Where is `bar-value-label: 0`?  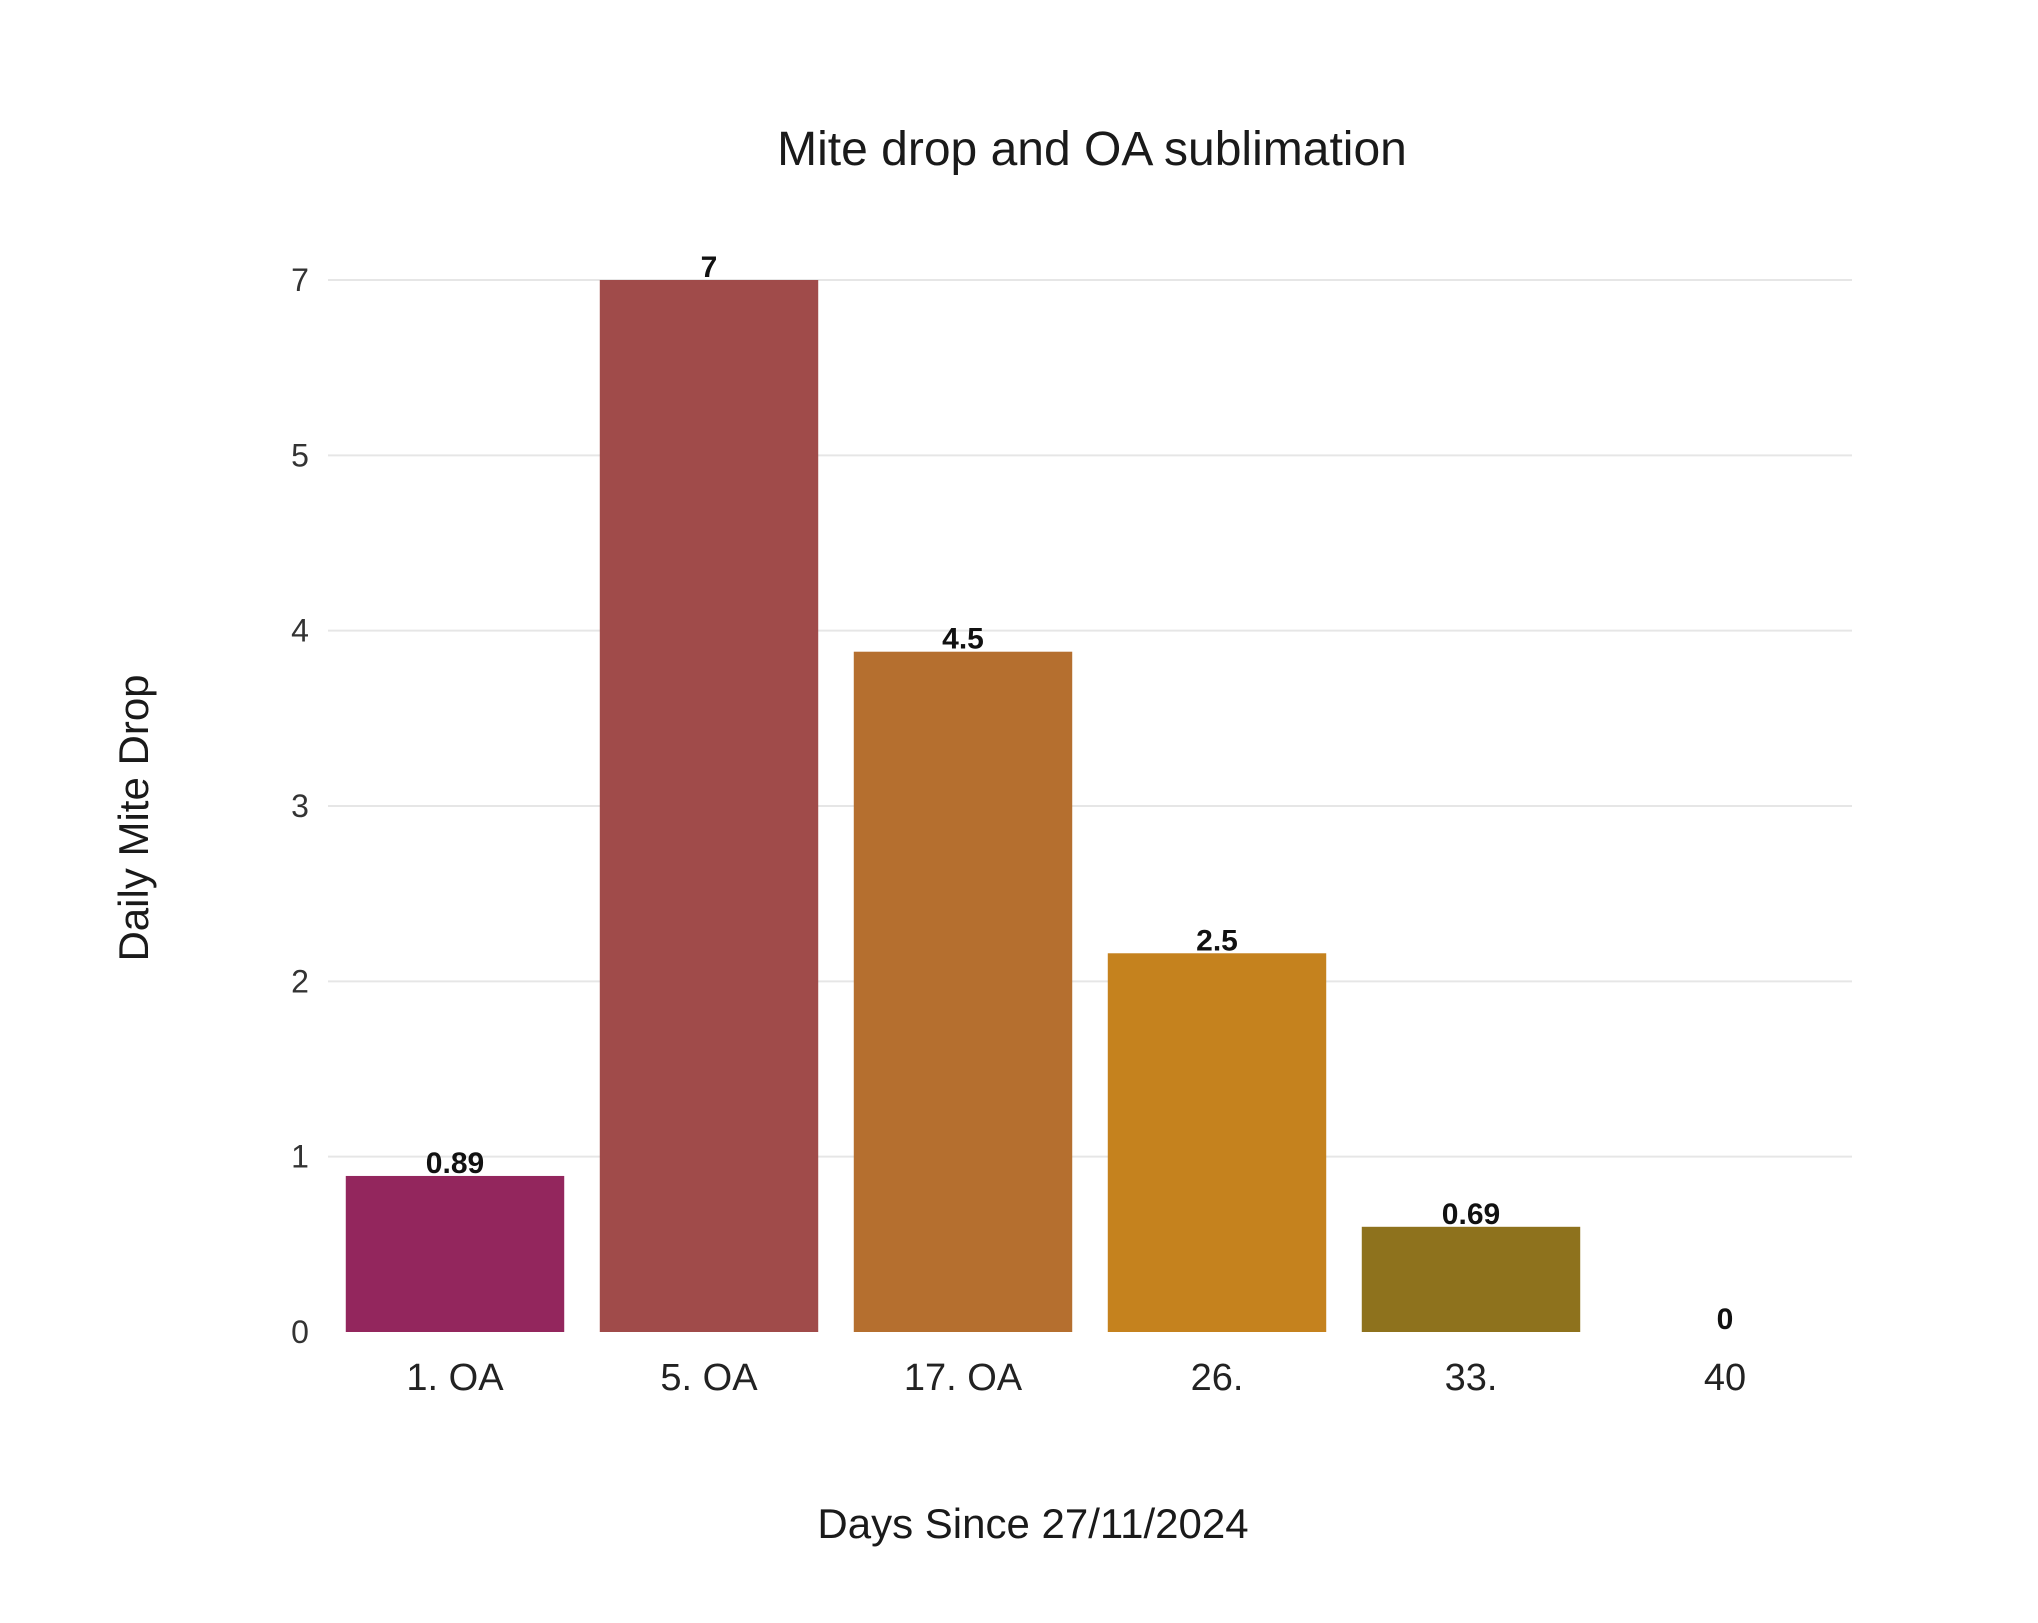
bar-value-label: 0 is located at coordinates (1725, 1319).